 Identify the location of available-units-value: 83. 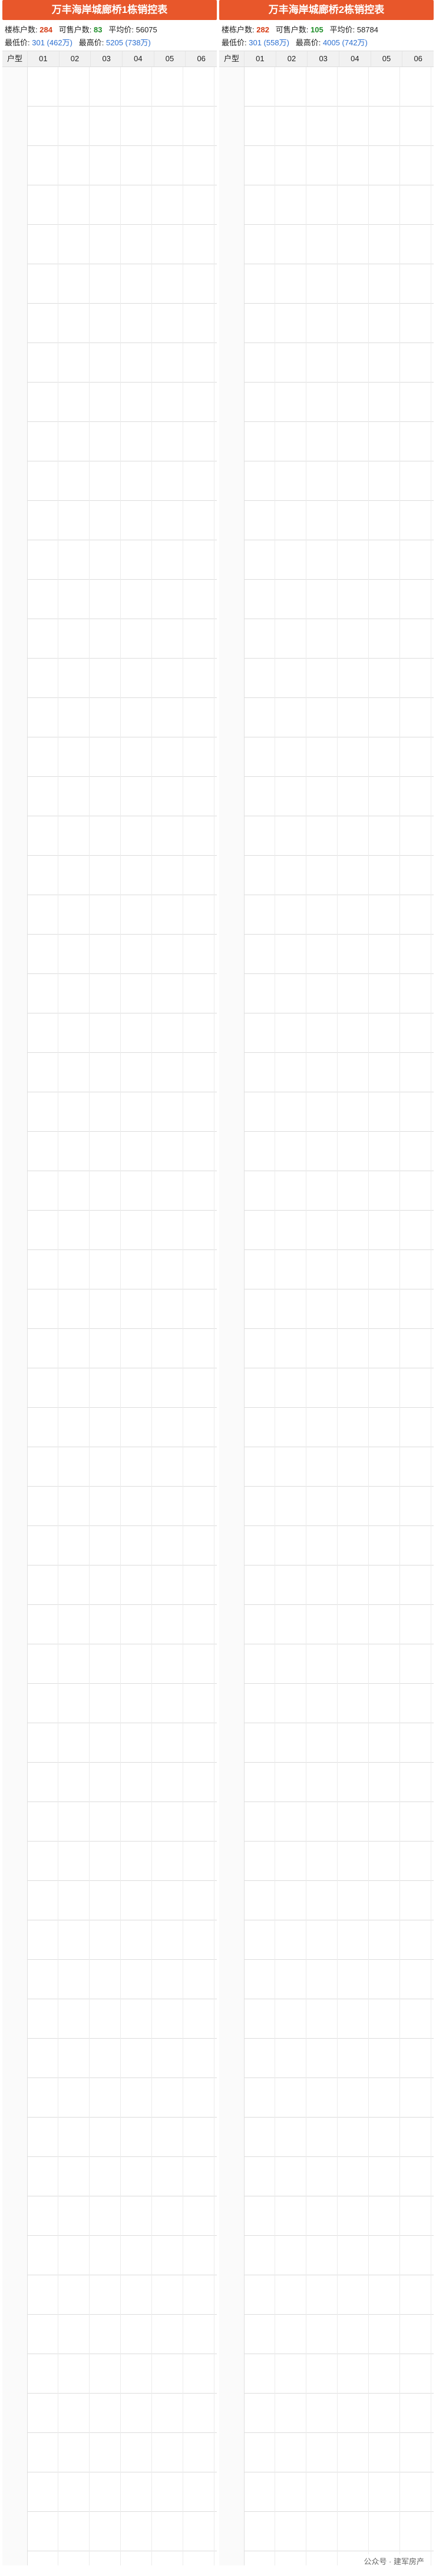
(98, 29).